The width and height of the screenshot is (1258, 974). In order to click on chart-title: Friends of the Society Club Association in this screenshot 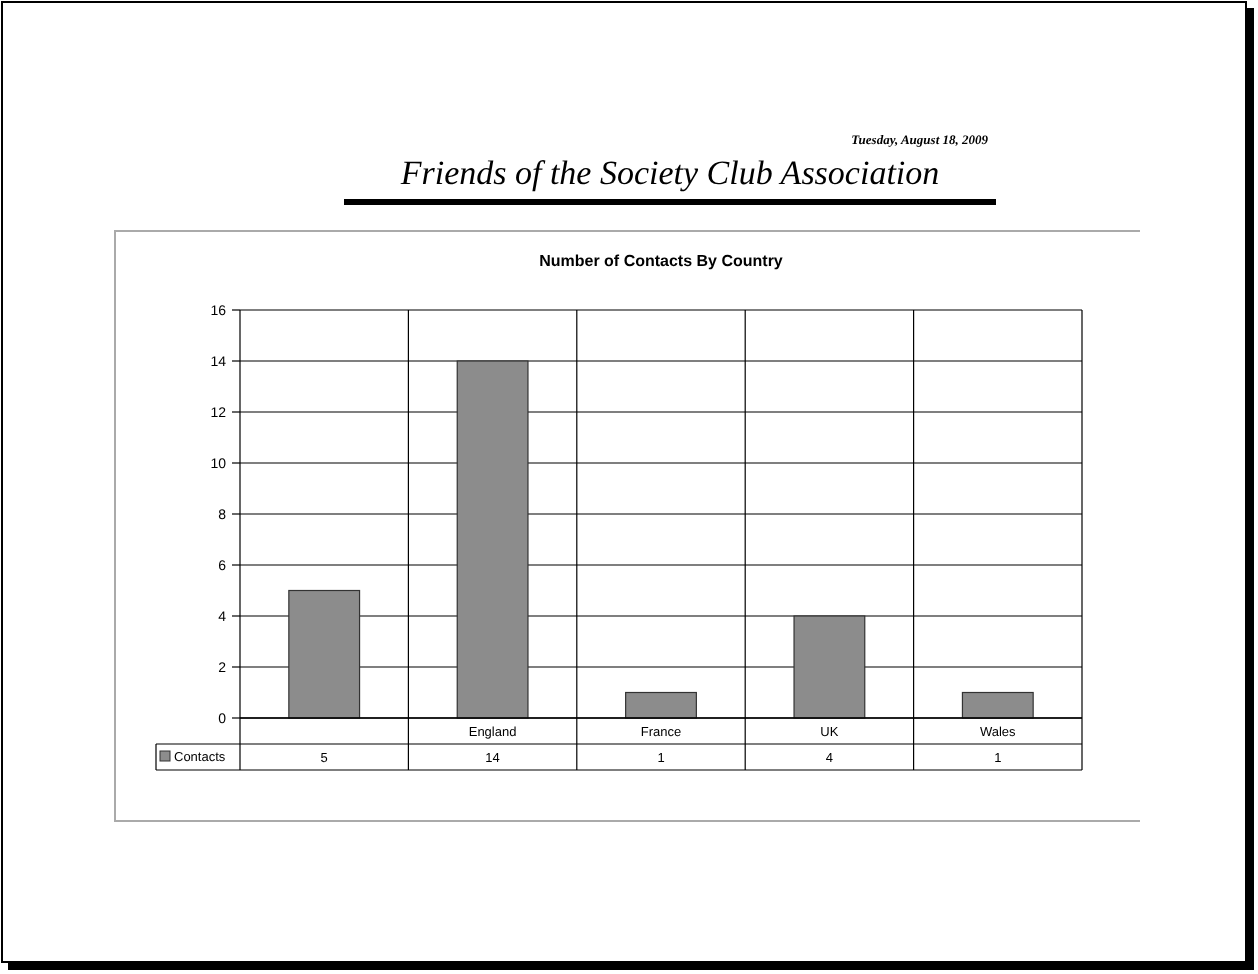, I will do `click(669, 173)`.